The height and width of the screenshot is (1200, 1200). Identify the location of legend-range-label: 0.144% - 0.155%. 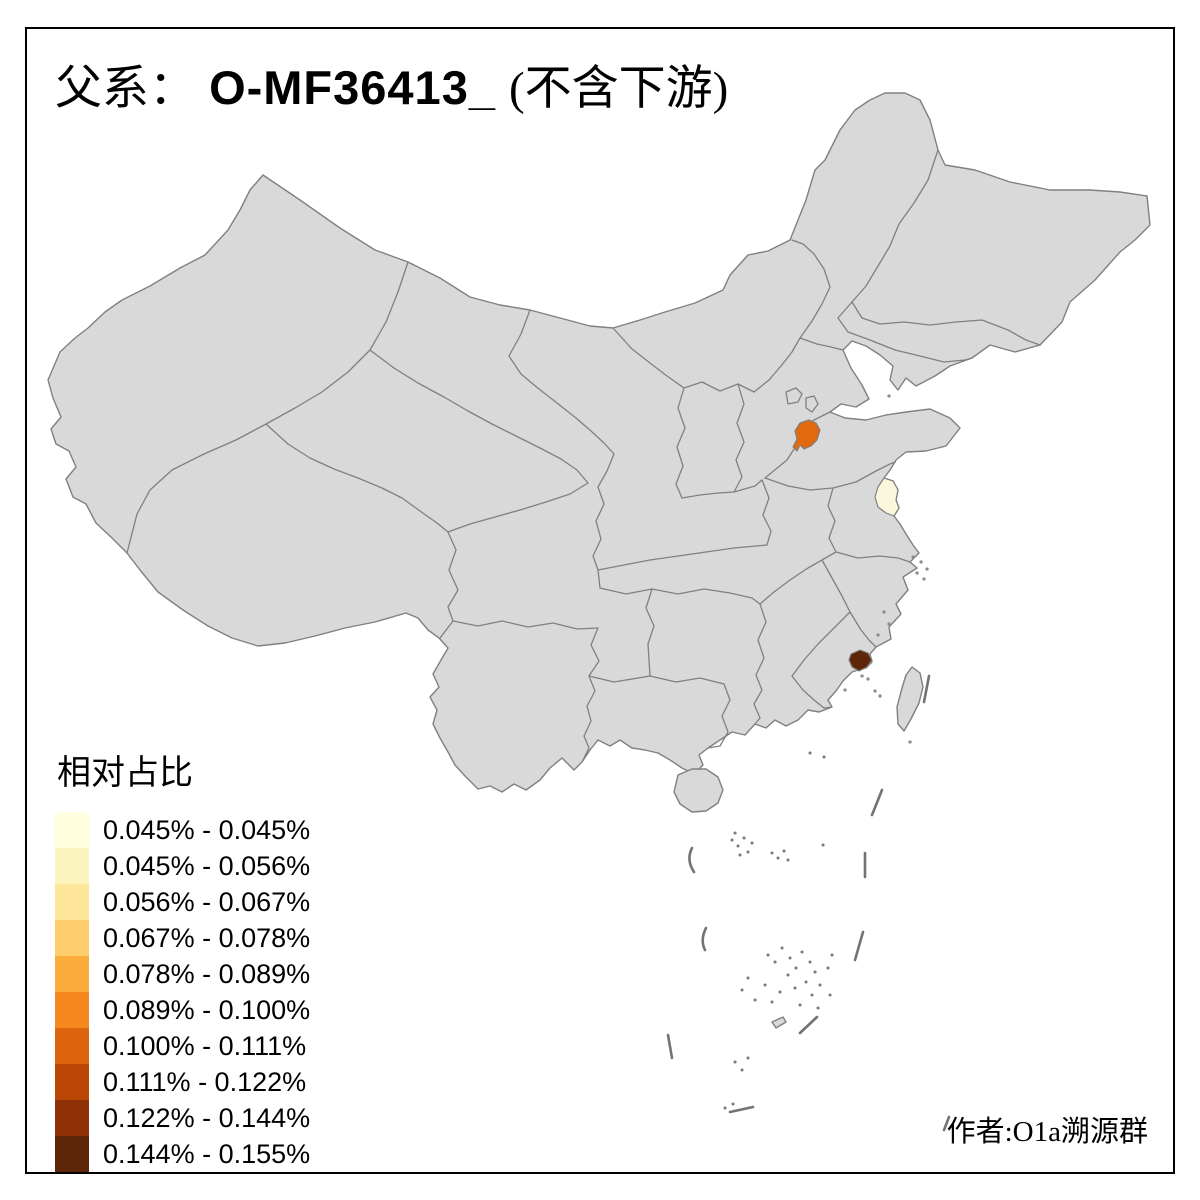
(207, 1153).